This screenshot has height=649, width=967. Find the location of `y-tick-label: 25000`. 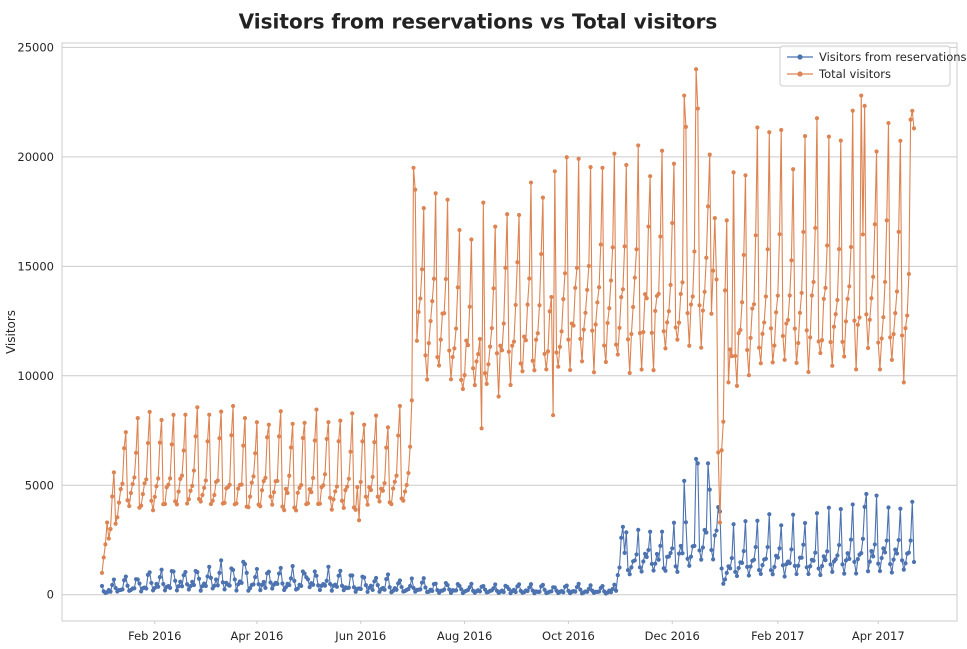

y-tick-label: 25000 is located at coordinates (35, 47).